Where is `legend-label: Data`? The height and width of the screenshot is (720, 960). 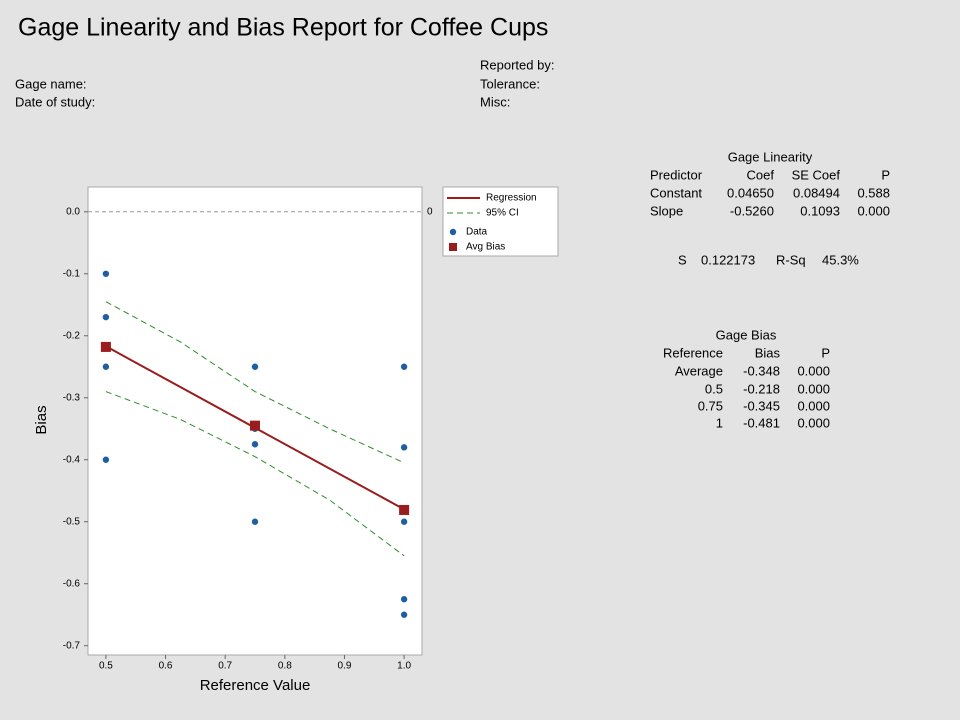
legend-label: Data is located at coordinates (477, 232).